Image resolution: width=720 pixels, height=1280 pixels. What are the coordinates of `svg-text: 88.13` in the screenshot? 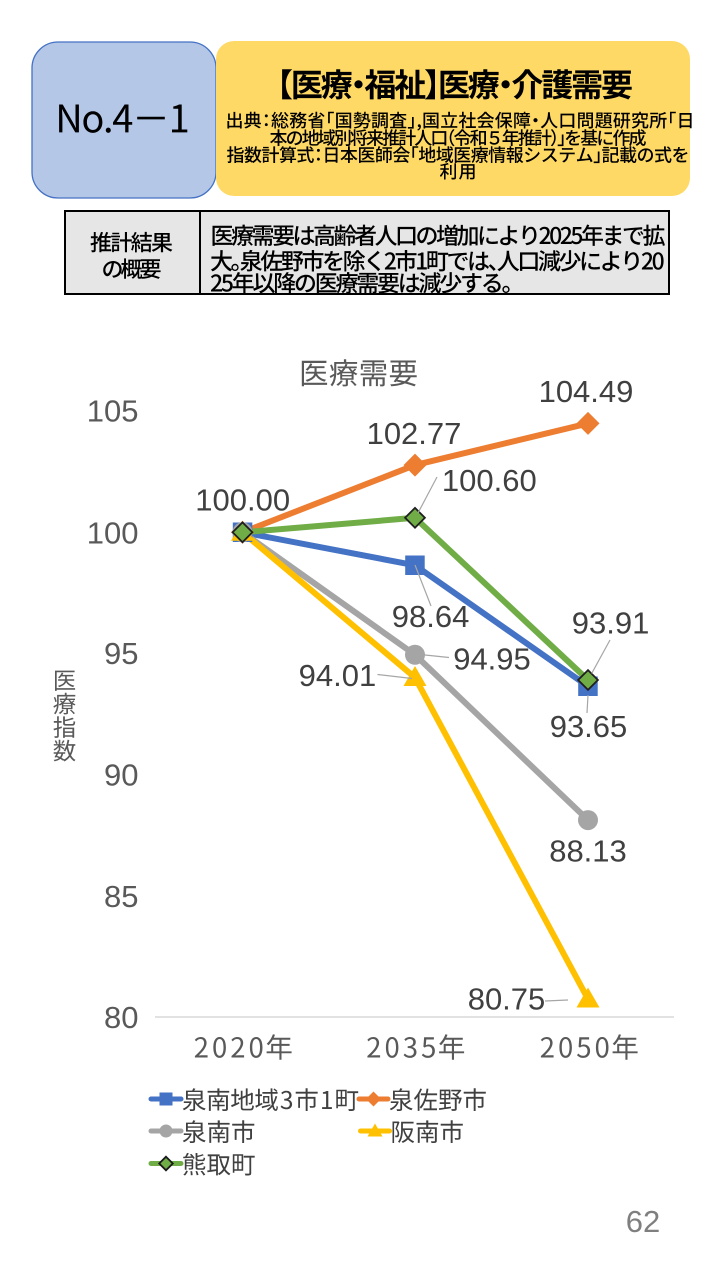 It's located at (588, 851).